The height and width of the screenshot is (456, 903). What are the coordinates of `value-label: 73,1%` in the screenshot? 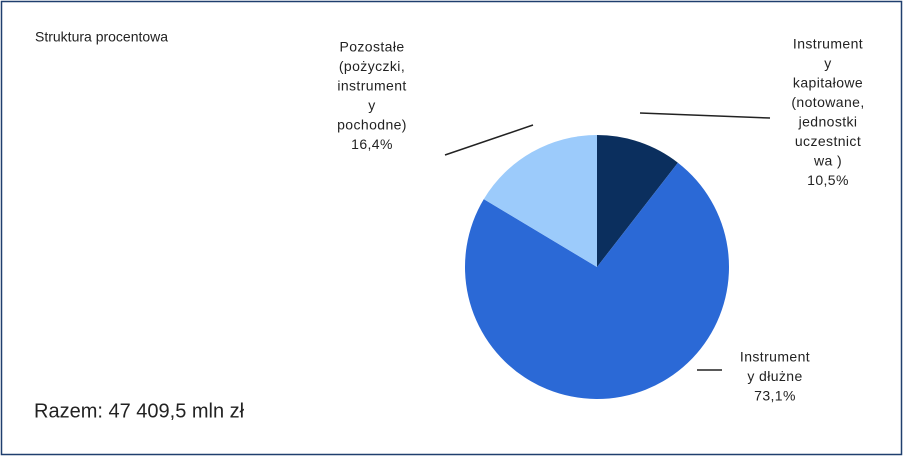 It's located at (775, 396).